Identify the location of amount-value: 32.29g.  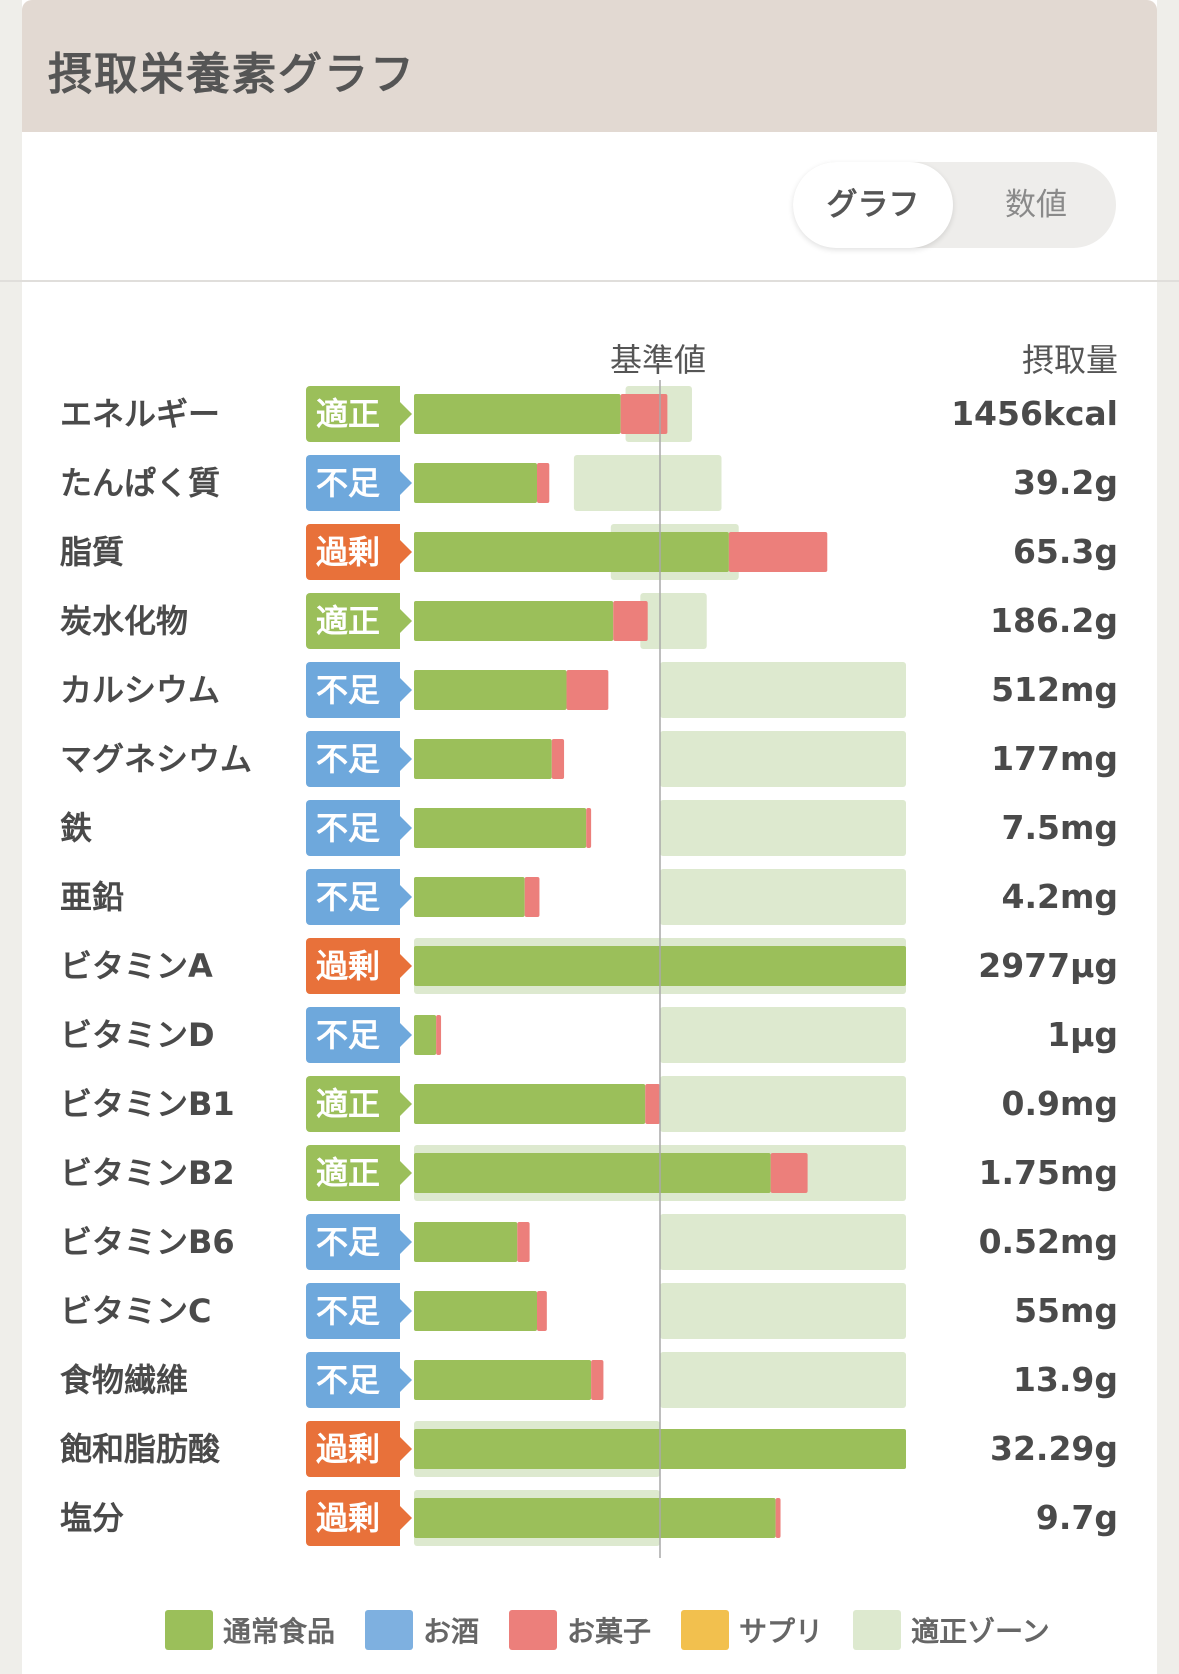
(1053, 1448).